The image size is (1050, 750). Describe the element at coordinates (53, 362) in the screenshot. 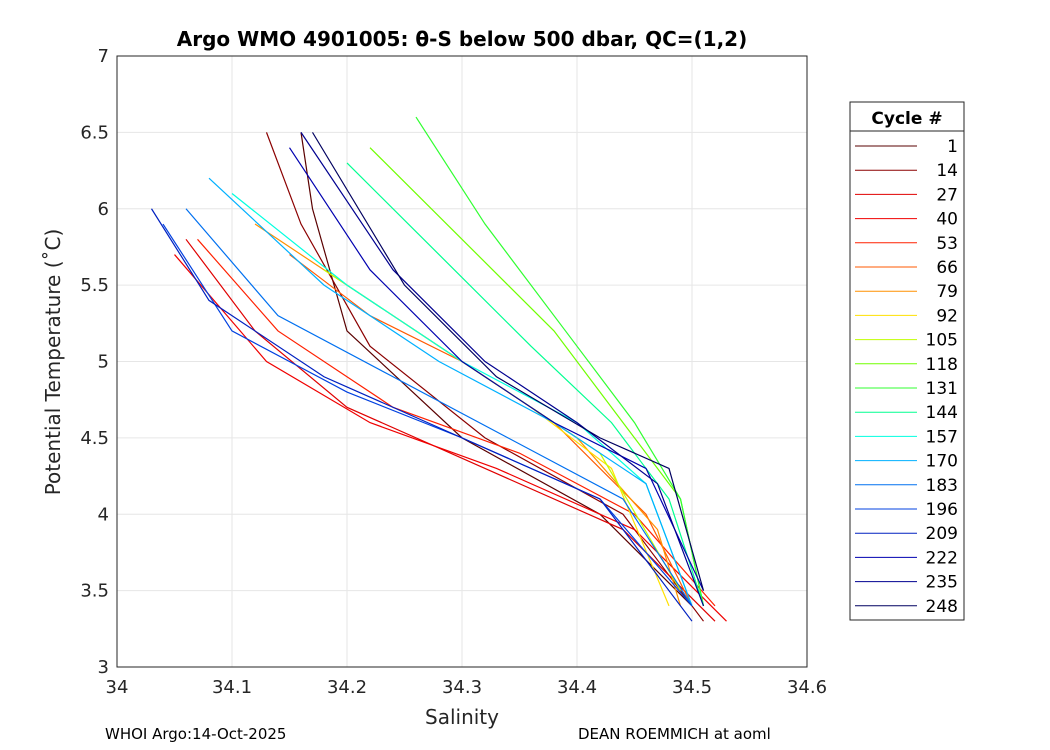

I see `y-axis-label: Potential Temperature (˚C)` at that location.